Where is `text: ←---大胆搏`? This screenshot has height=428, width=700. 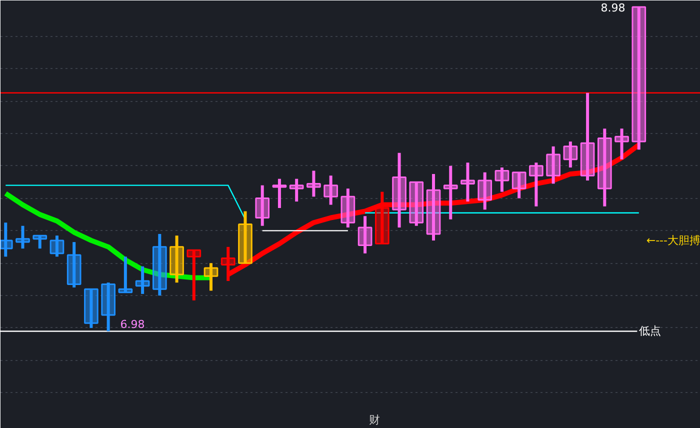 text: ←---大胆搏 is located at coordinates (673, 240).